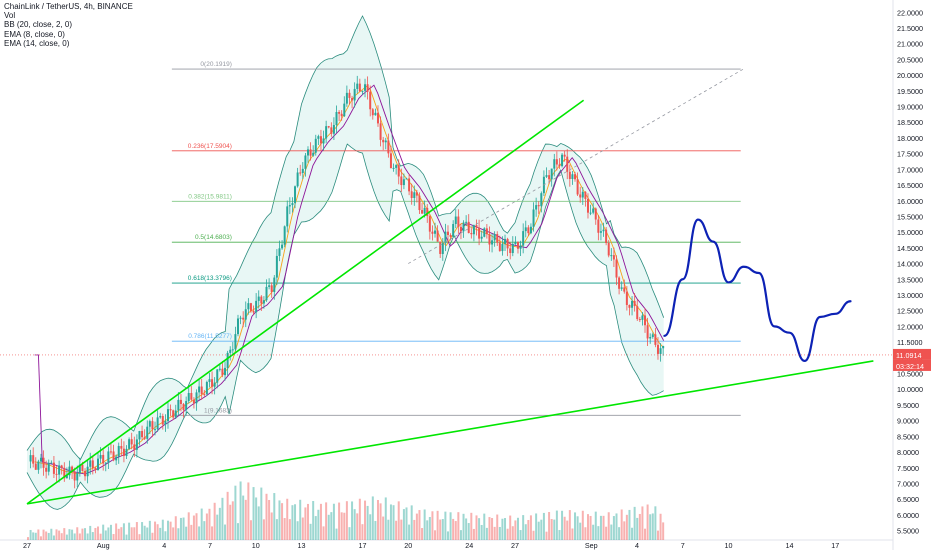 The width and height of the screenshot is (932, 555). I want to click on y-tick-label: 6.0000, so click(908, 515).